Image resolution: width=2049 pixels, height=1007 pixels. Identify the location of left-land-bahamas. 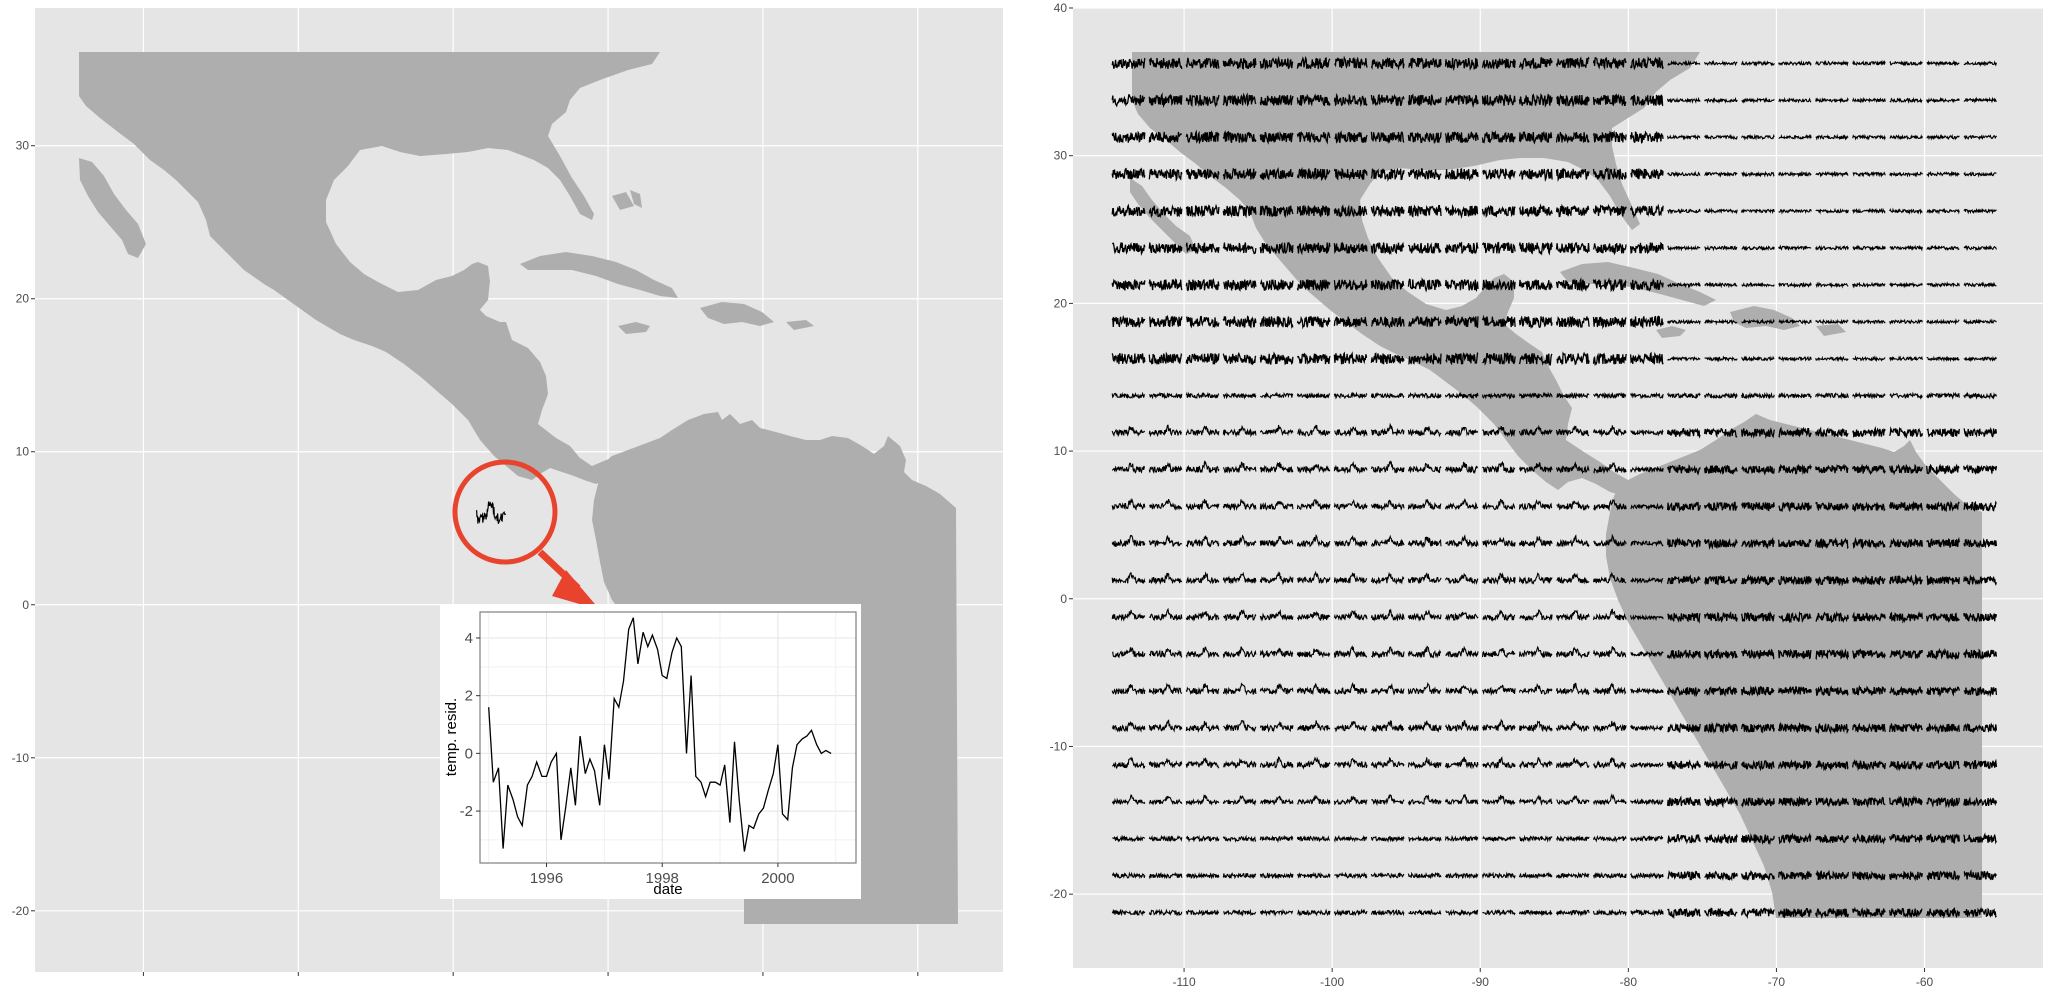
(627, 200).